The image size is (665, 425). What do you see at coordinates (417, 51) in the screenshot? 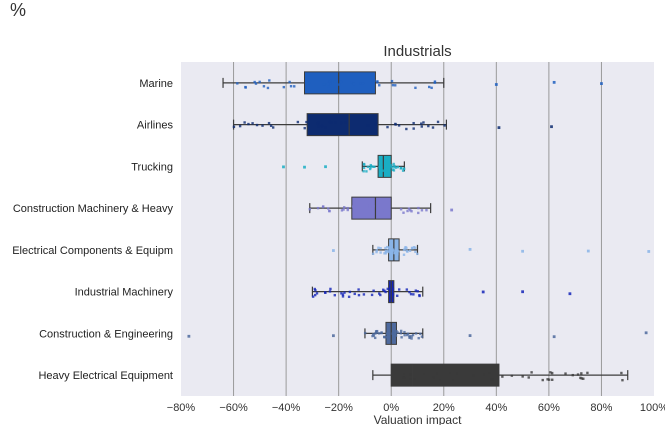
I see `chart-title: Industrials` at bounding box center [417, 51].